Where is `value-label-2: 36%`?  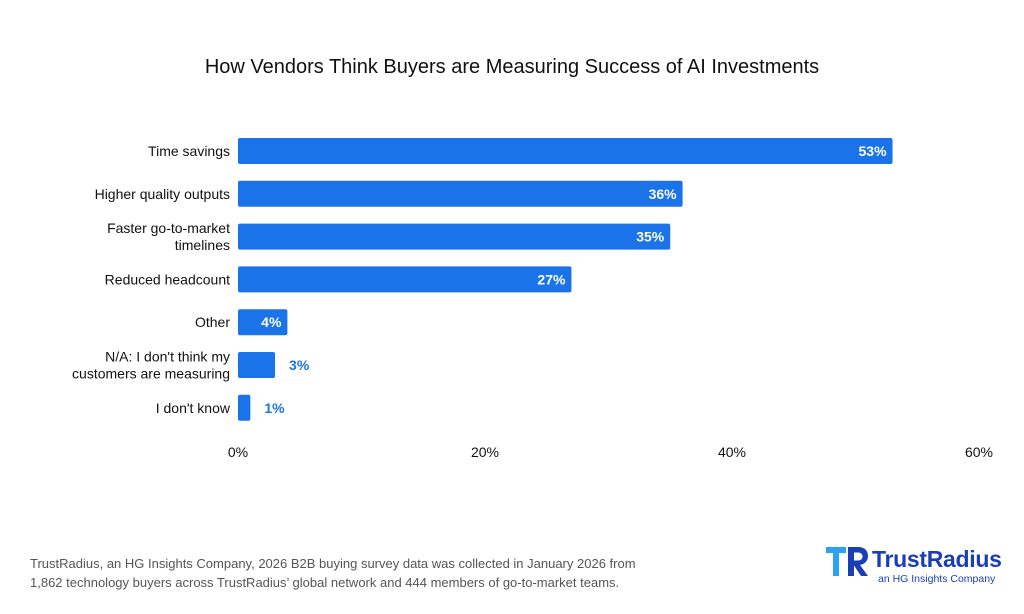 value-label-2: 36% is located at coordinates (663, 194).